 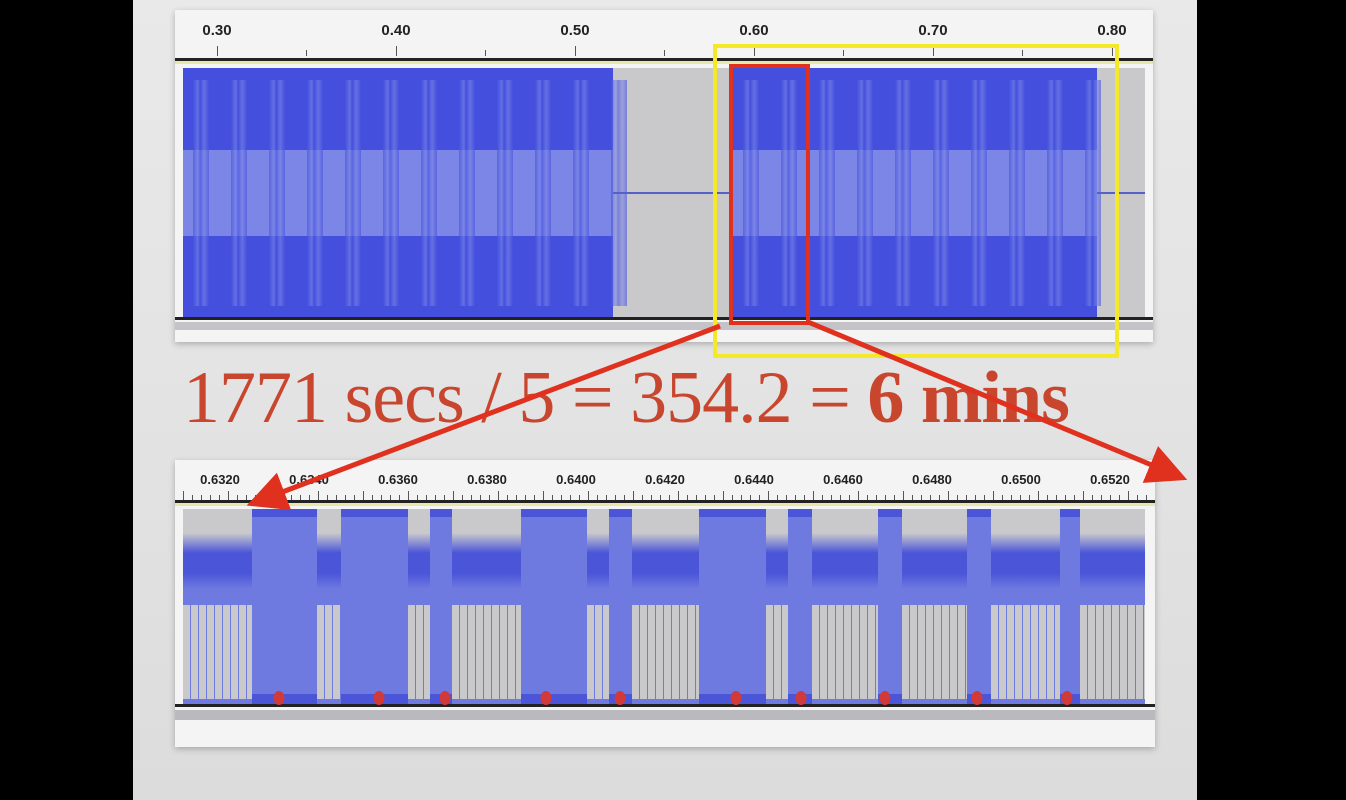 I want to click on equation-result: 6 mins, so click(x=968, y=398).